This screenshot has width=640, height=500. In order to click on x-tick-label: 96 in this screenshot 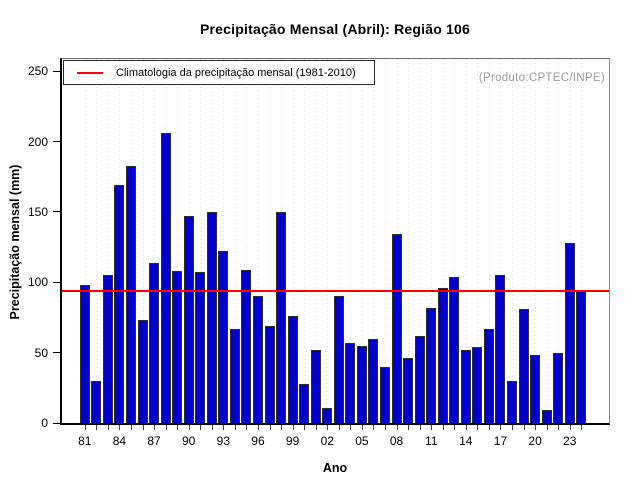, I will do `click(258, 441)`.